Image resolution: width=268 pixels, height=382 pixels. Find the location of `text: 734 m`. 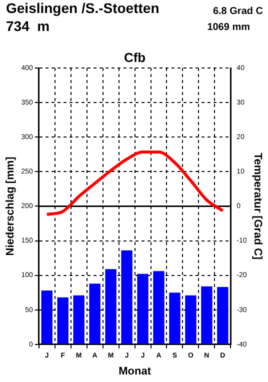

text: 734 m is located at coordinates (28, 26).